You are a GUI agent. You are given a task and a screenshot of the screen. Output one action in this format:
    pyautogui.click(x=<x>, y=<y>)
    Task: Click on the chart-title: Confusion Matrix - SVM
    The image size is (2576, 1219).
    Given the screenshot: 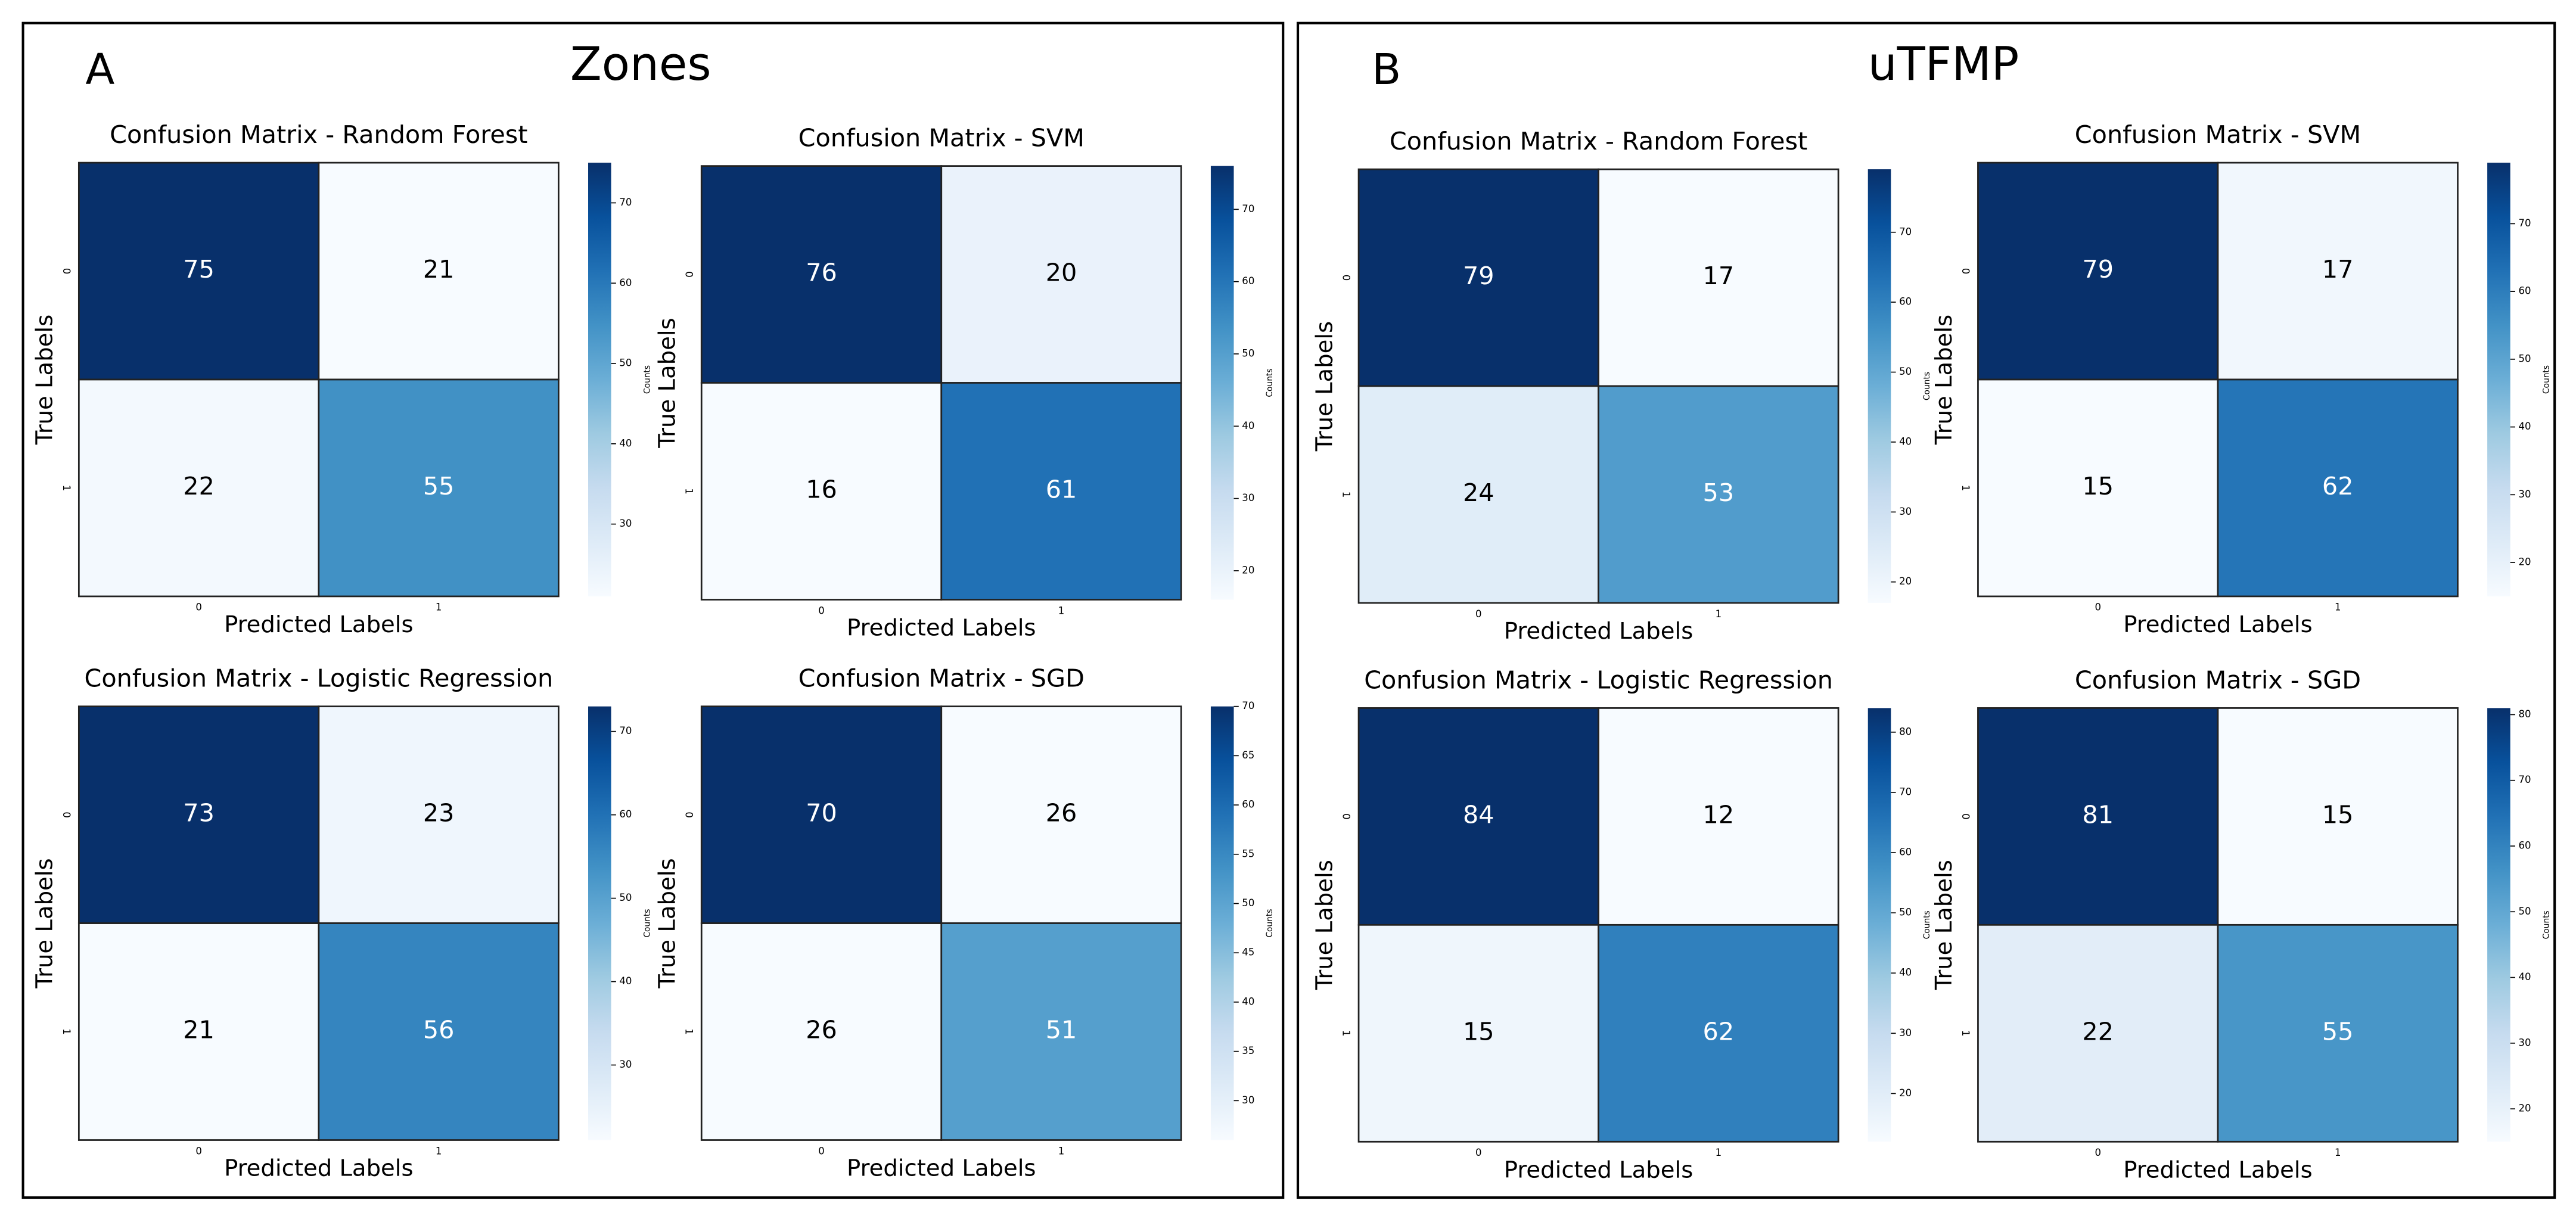 What is the action you would take?
    pyautogui.click(x=2218, y=135)
    